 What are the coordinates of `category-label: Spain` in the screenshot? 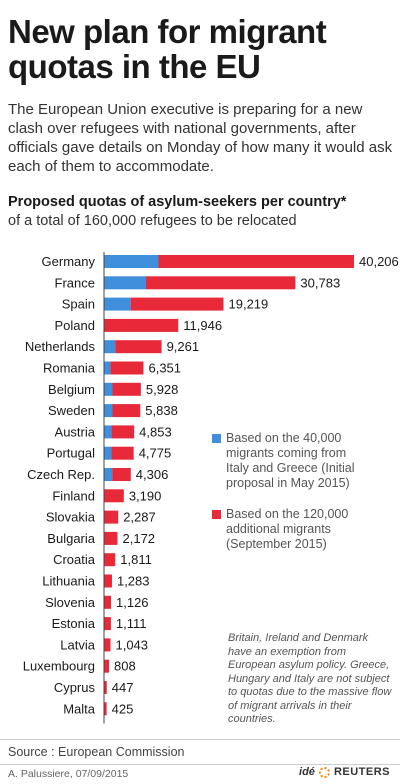 It's located at (78, 304).